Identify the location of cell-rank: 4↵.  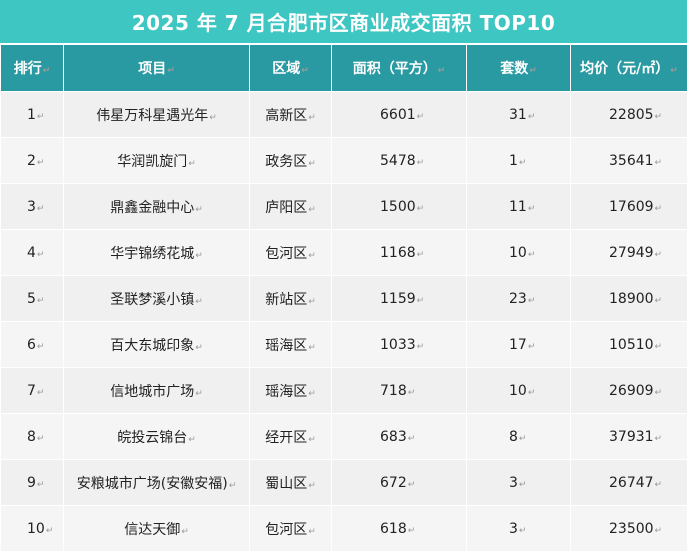
(32, 252).